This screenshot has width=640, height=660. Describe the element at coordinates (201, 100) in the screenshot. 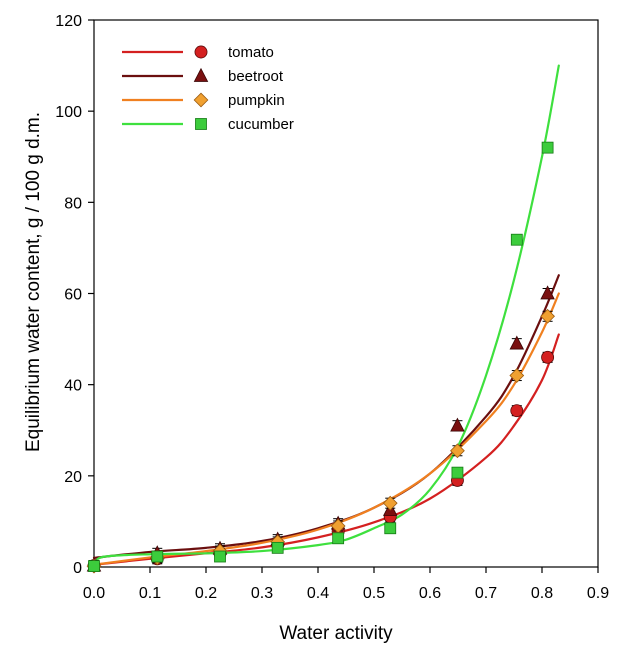

I see `legend-marker-pumpkin` at that location.